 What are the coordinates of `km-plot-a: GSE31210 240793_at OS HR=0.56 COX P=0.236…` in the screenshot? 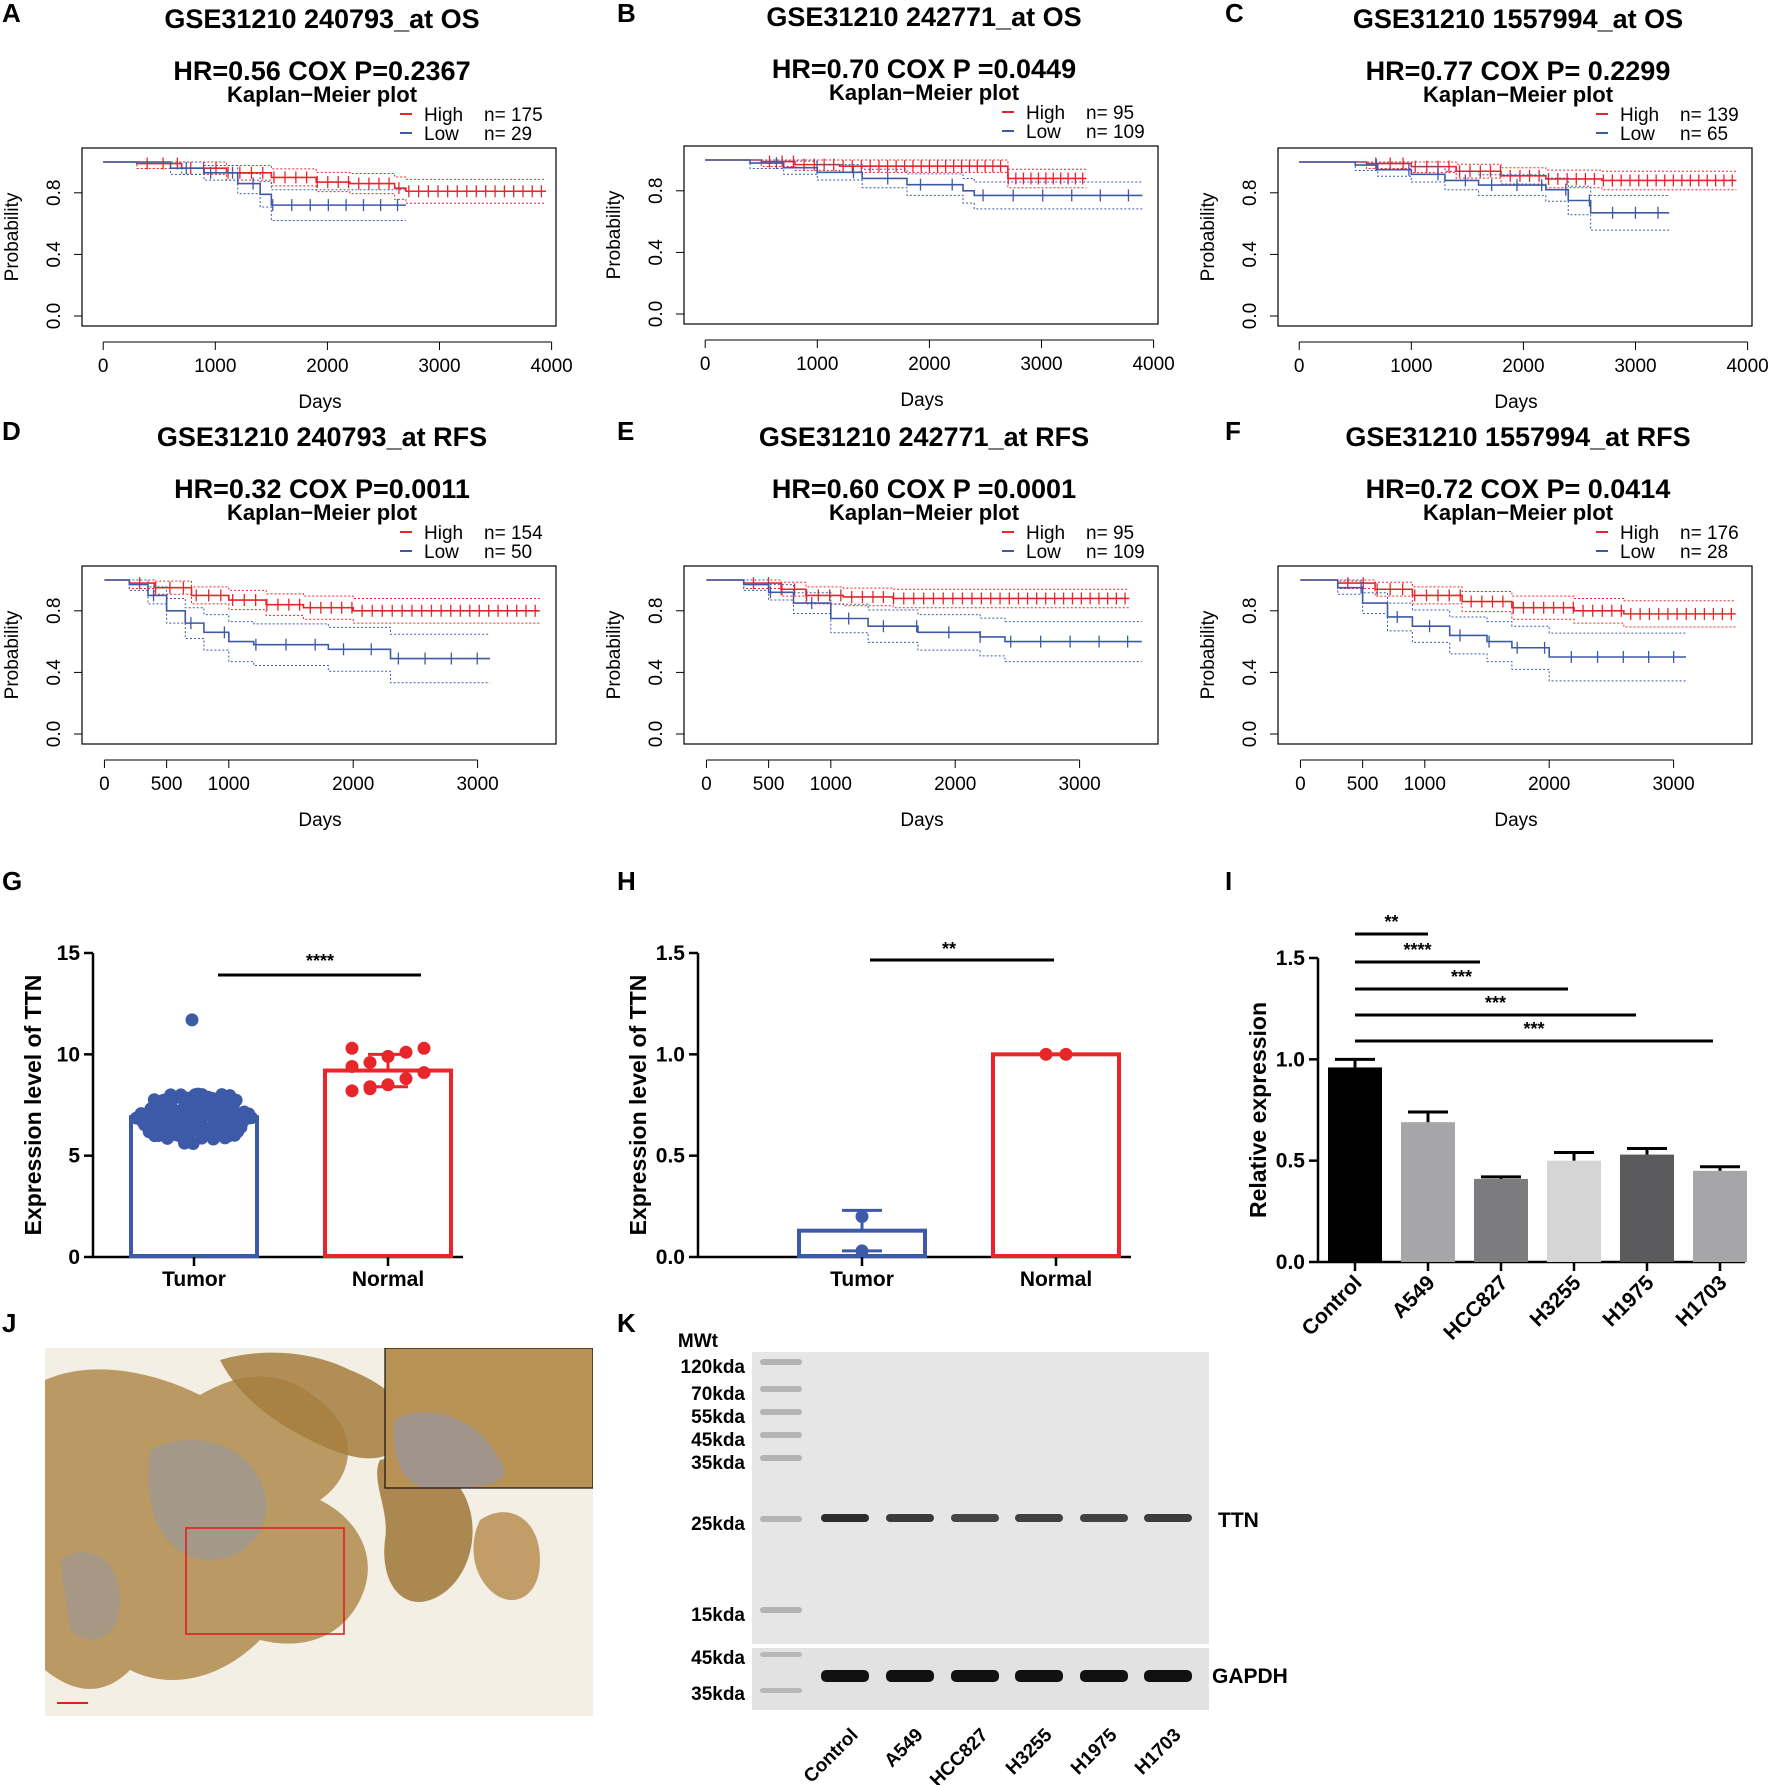 It's located at (287, 208).